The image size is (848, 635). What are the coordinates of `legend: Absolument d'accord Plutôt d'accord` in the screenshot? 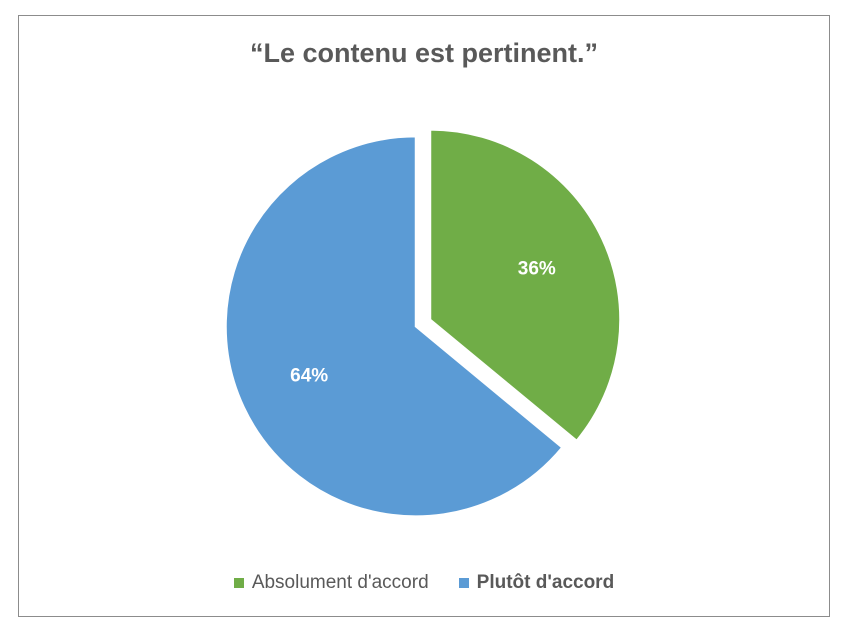 It's located at (424, 583).